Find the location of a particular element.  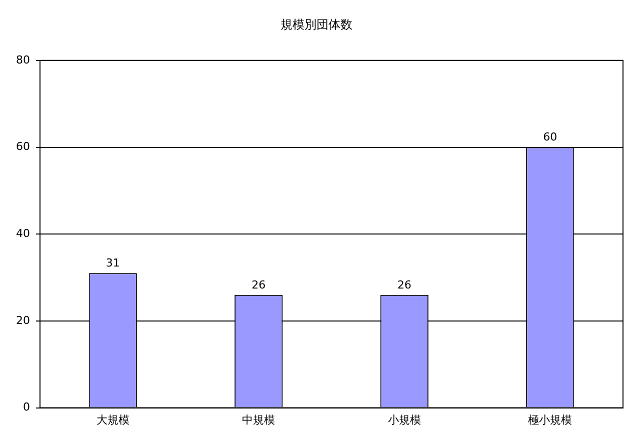

x-tick-label: 小規模 is located at coordinates (404, 419).